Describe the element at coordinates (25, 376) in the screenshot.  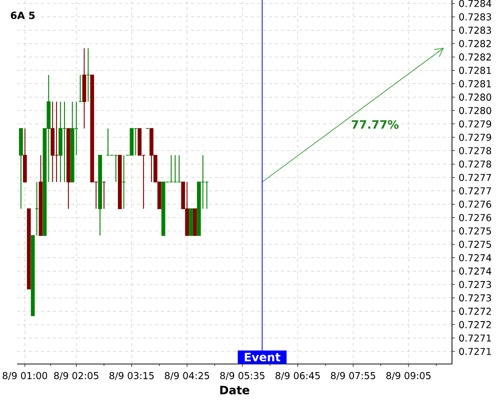
I see `x-tick-label: 8/9 01:00` at that location.